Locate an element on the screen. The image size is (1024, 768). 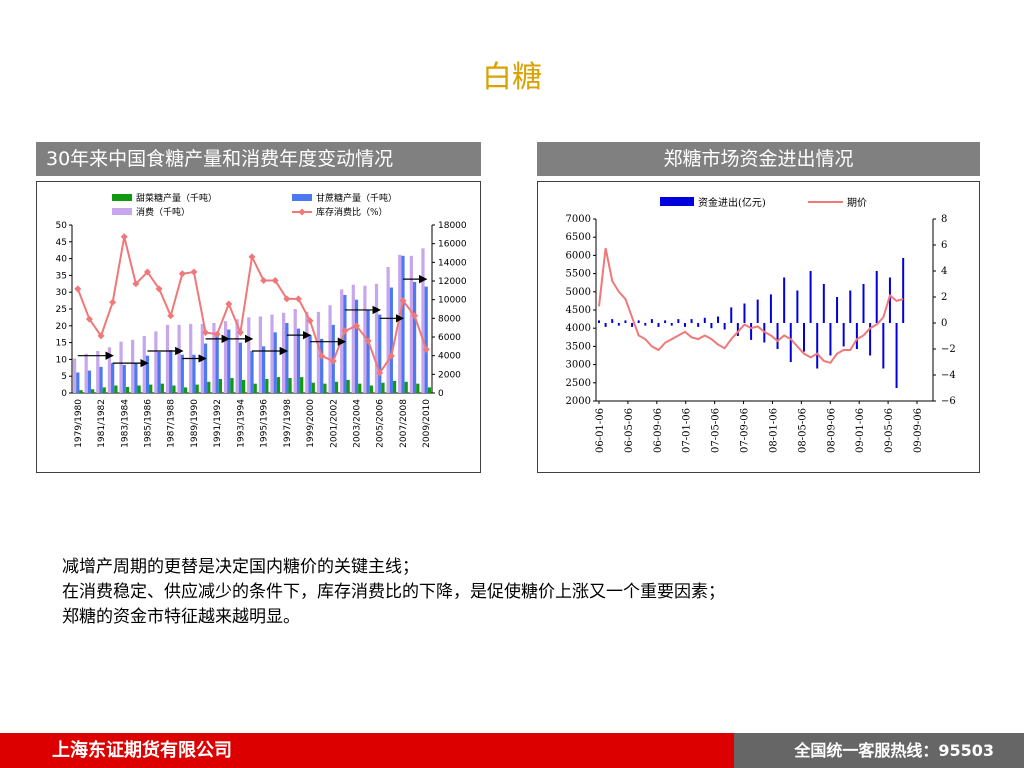
legend-flow-swatch is located at coordinates (677, 201).